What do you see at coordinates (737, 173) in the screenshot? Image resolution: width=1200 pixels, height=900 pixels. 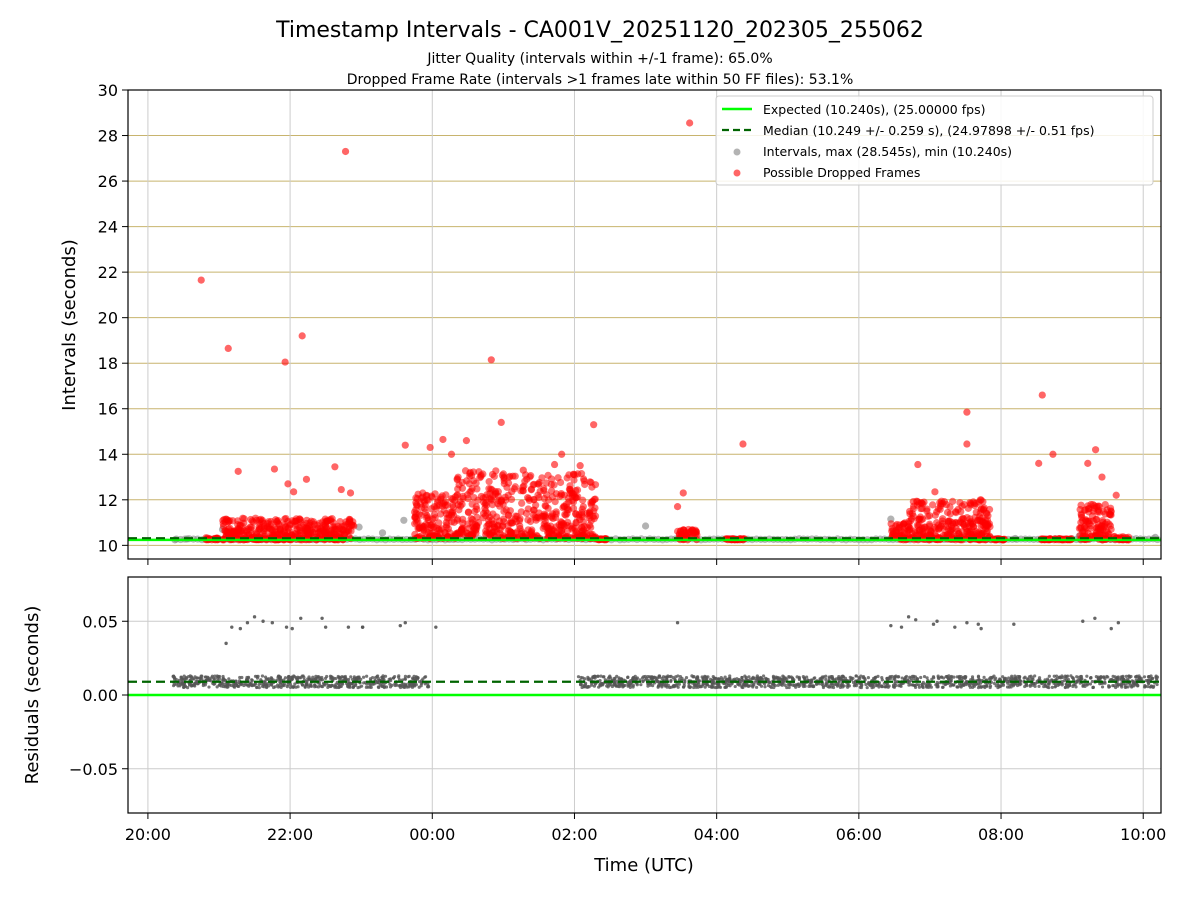 I see `legend-dropped-swatch` at bounding box center [737, 173].